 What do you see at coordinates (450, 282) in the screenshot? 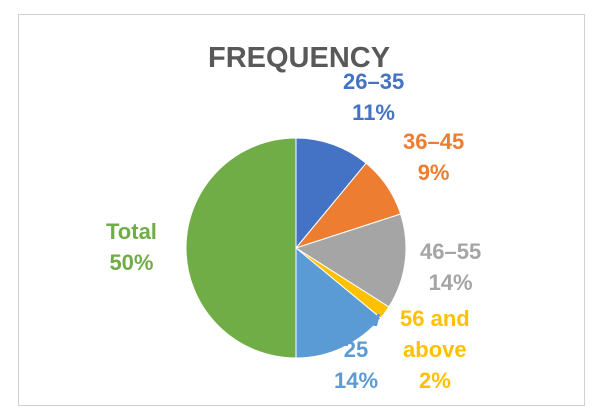
I see `slice-label-46-55-pct: 14%` at bounding box center [450, 282].